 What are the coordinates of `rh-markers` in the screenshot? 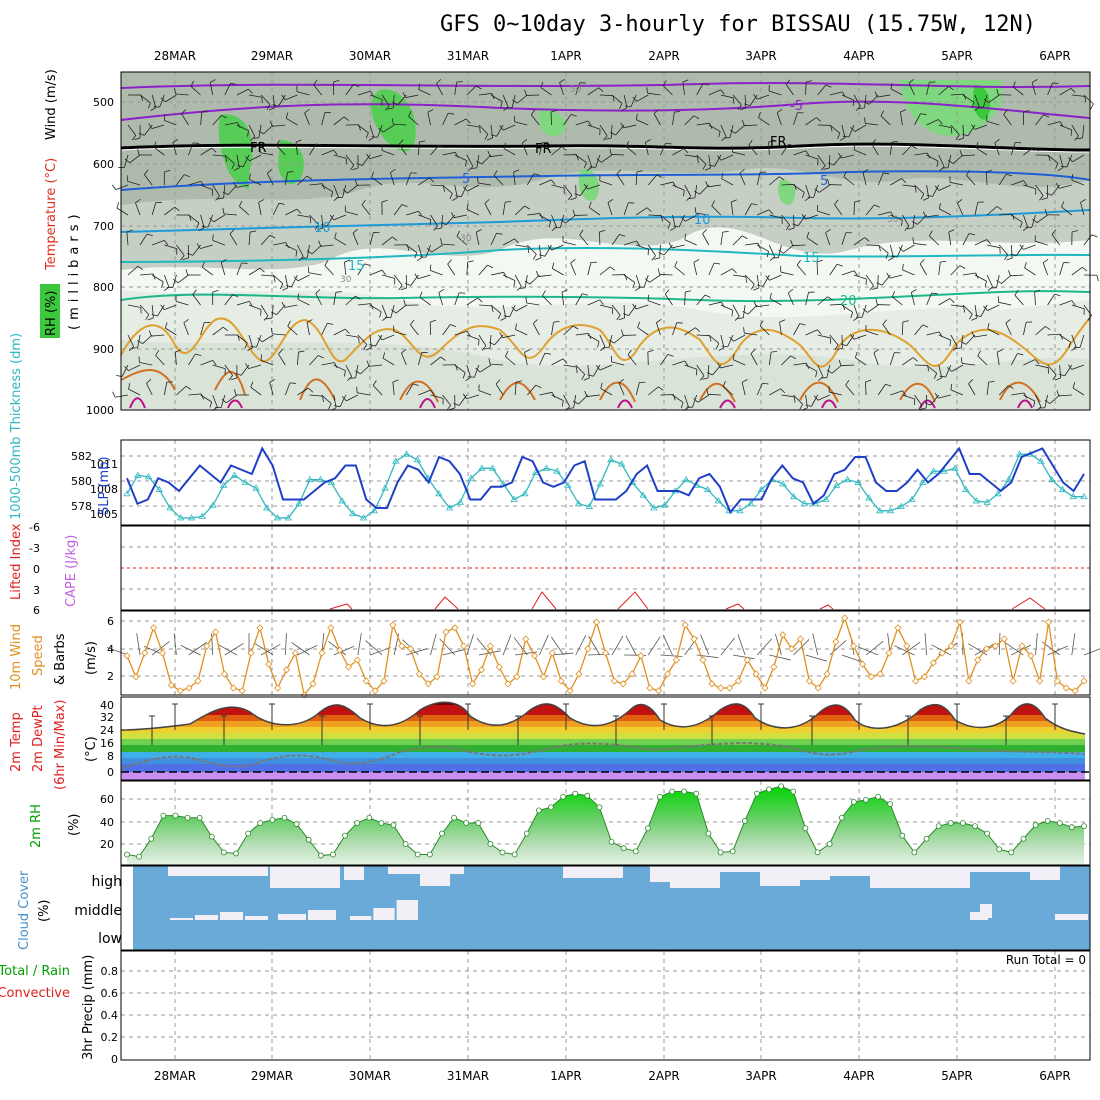 It's located at (605, 821).